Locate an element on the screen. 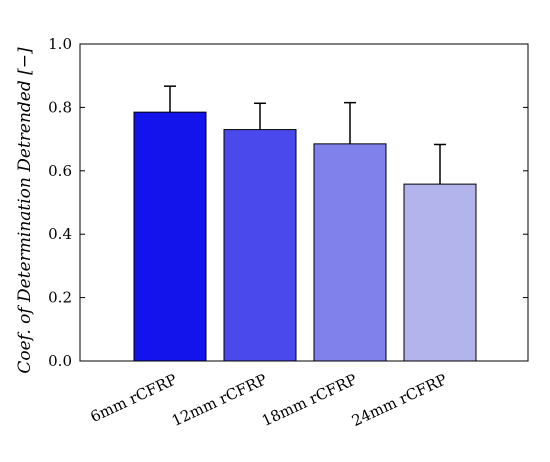  y-axis-label: Coef. of Determination Detrended [−] is located at coordinates (25, 210).